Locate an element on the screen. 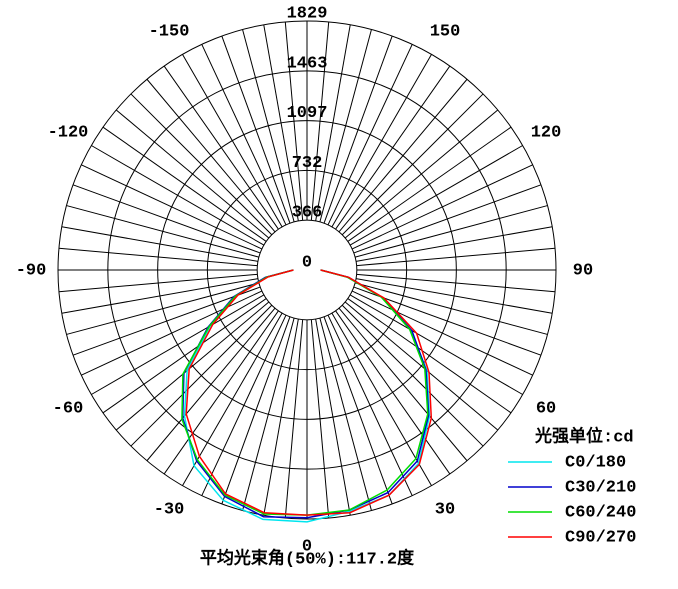  legend-label: C90/270 is located at coordinates (600, 537).